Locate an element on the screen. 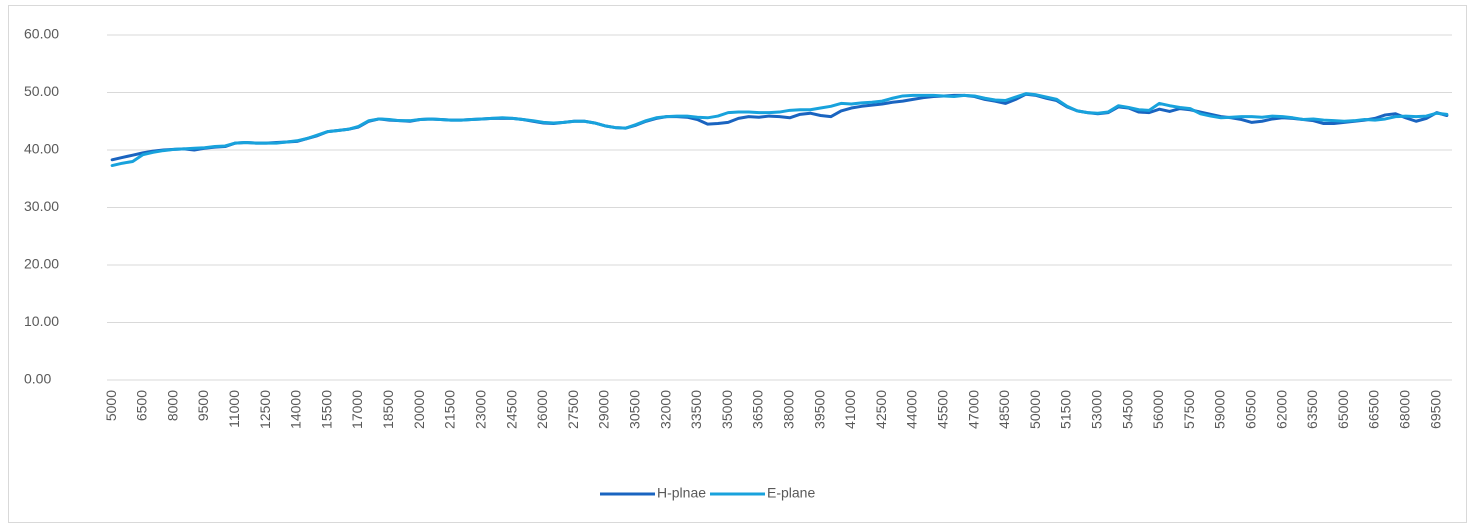 This screenshot has width=1475, height=529. x-tick-label: 65000 is located at coordinates (1343, 409).